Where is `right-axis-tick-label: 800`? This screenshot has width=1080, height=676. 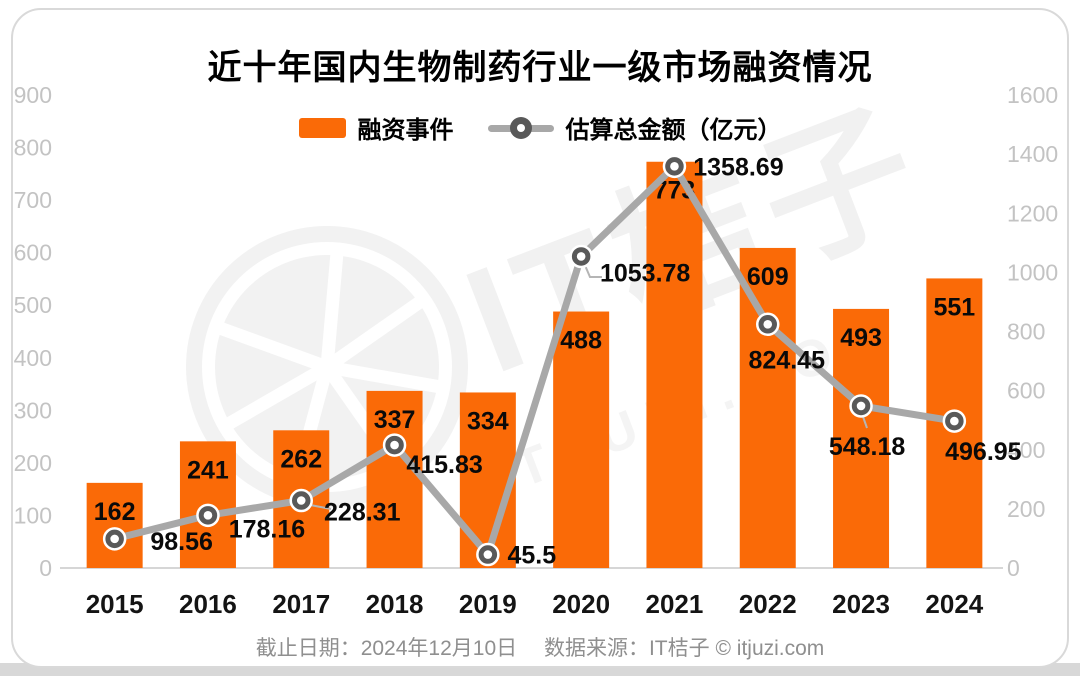 right-axis-tick-label: 800 is located at coordinates (1026, 332).